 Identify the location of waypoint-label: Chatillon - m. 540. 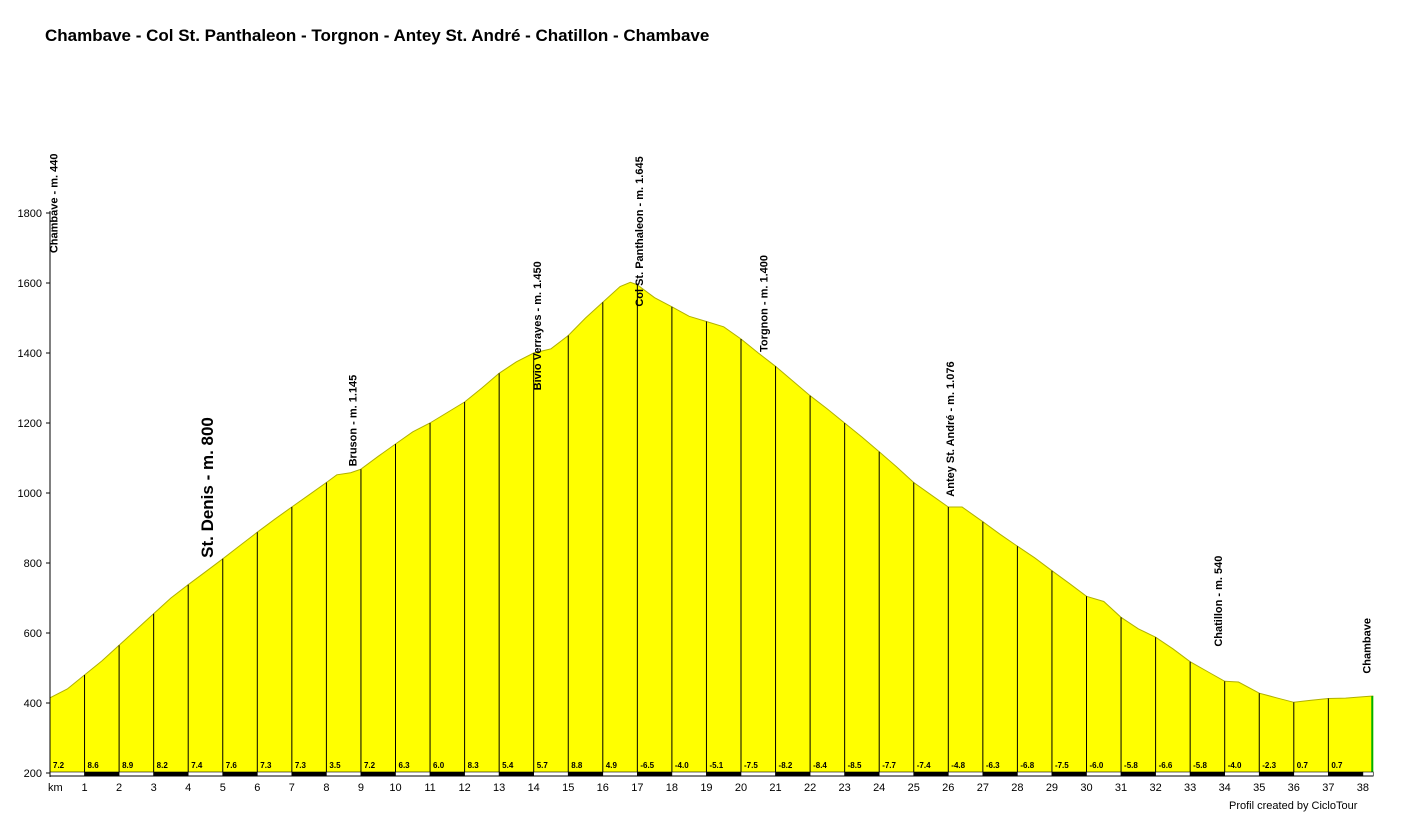
(1219, 601).